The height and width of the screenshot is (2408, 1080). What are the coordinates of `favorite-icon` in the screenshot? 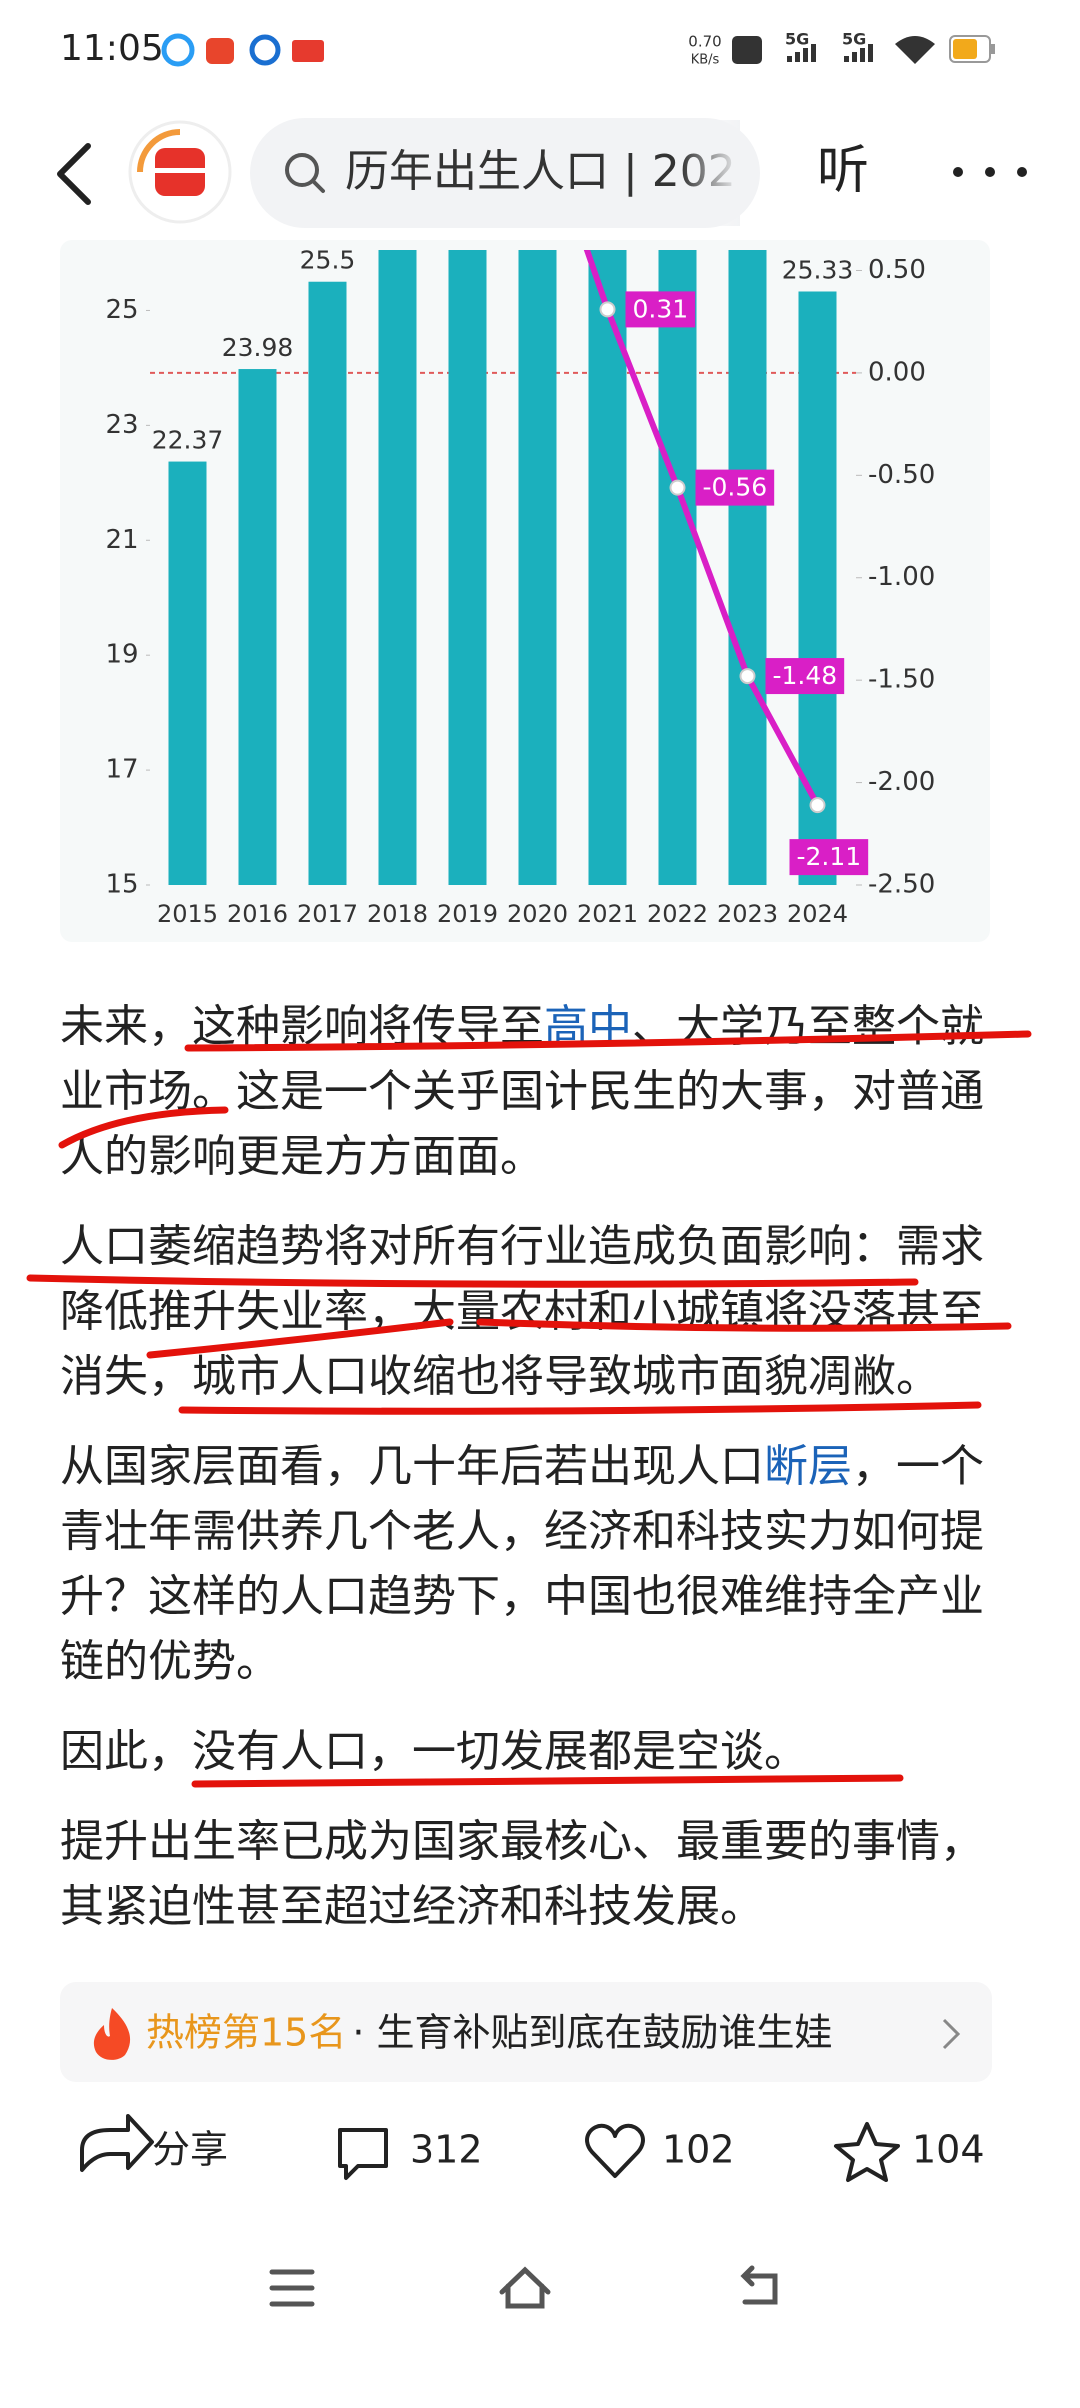 It's located at (867, 2152).